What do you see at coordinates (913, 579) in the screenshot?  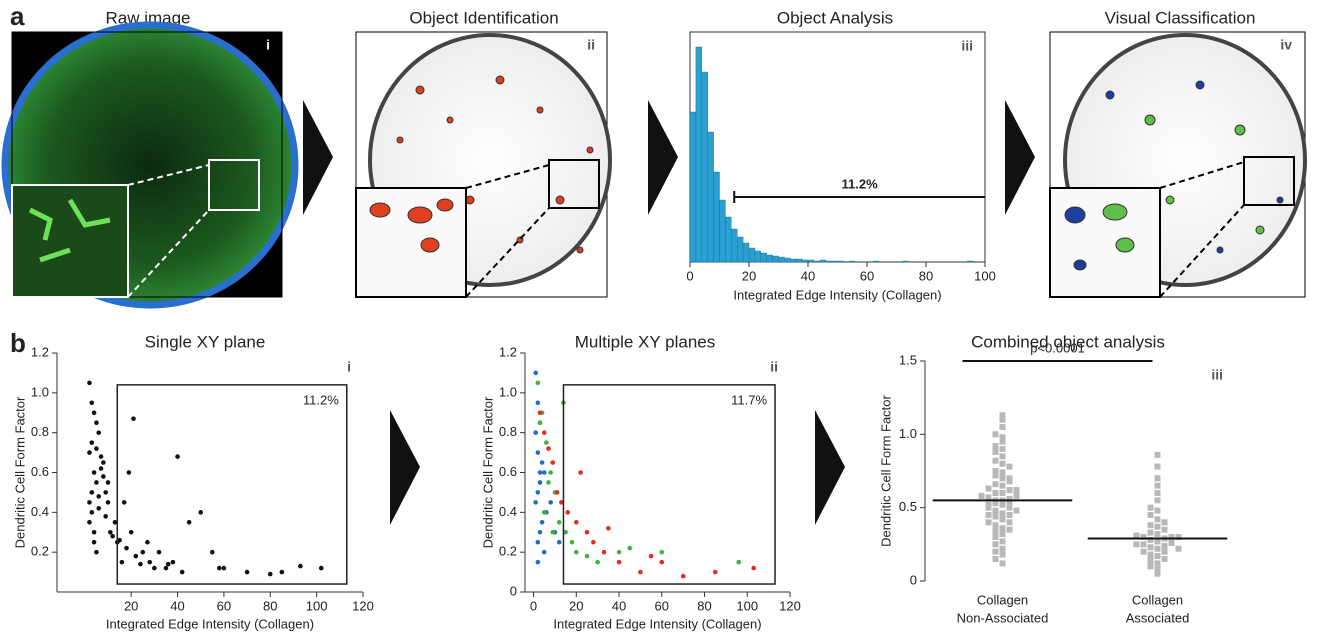 I see `y-tick-label: 0` at bounding box center [913, 579].